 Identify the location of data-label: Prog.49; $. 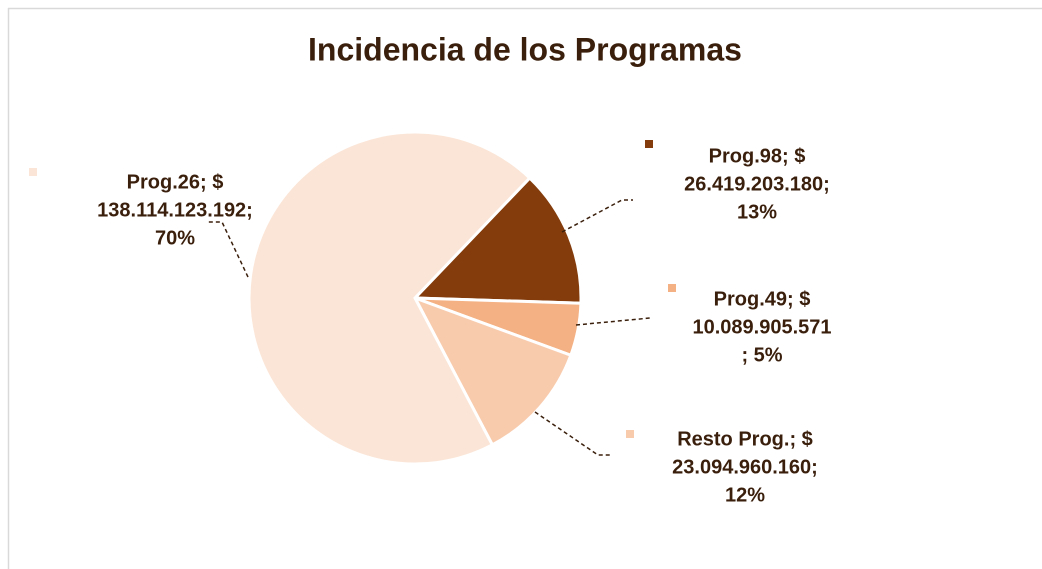
(762, 299).